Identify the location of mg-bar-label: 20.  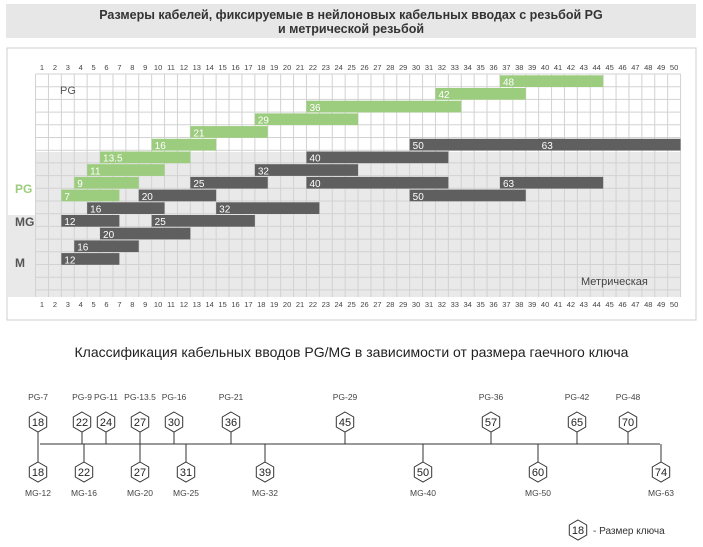
(148, 197).